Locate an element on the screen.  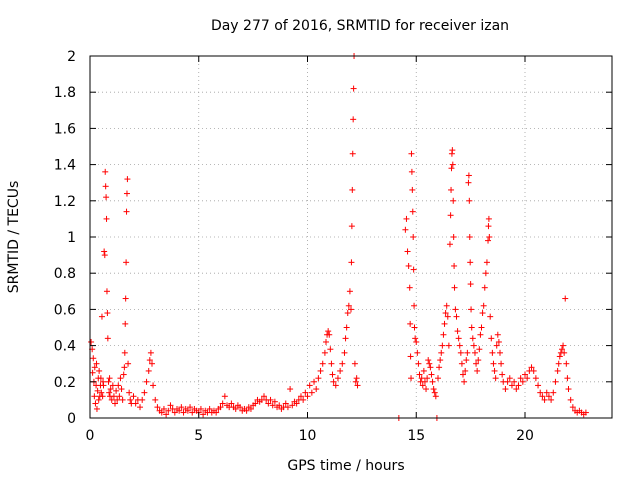
y-axis-label: SRMTID / TECUs is located at coordinates (14, 237).